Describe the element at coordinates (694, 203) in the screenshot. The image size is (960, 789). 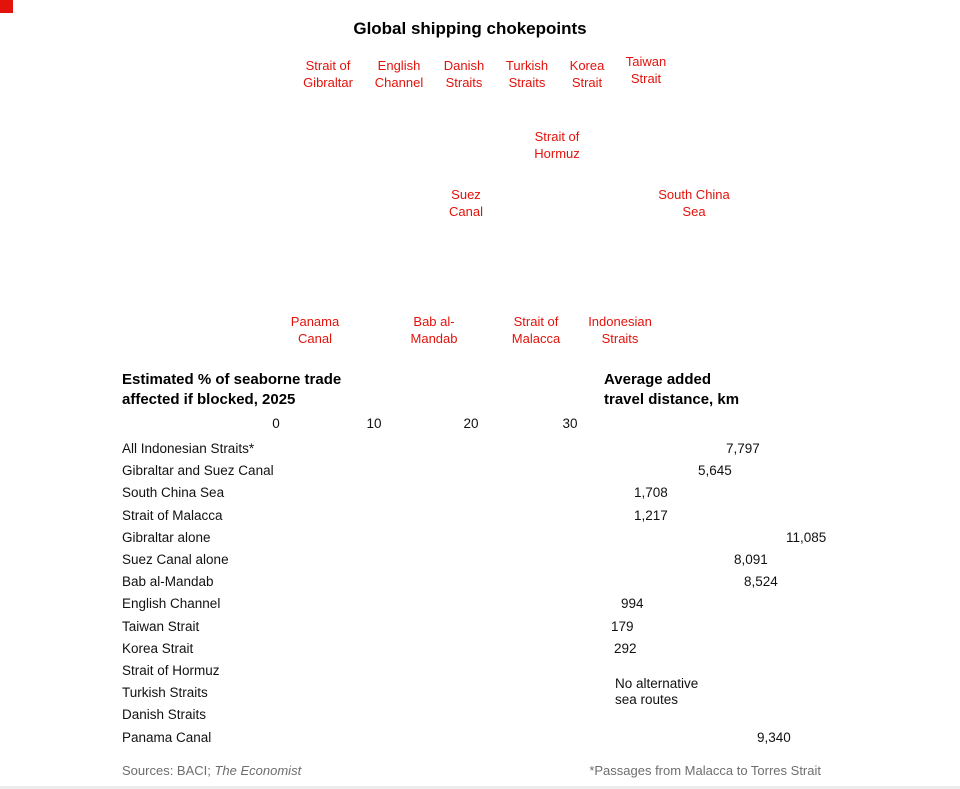
I see `map-label-south-china-sea: South China Sea` at that location.